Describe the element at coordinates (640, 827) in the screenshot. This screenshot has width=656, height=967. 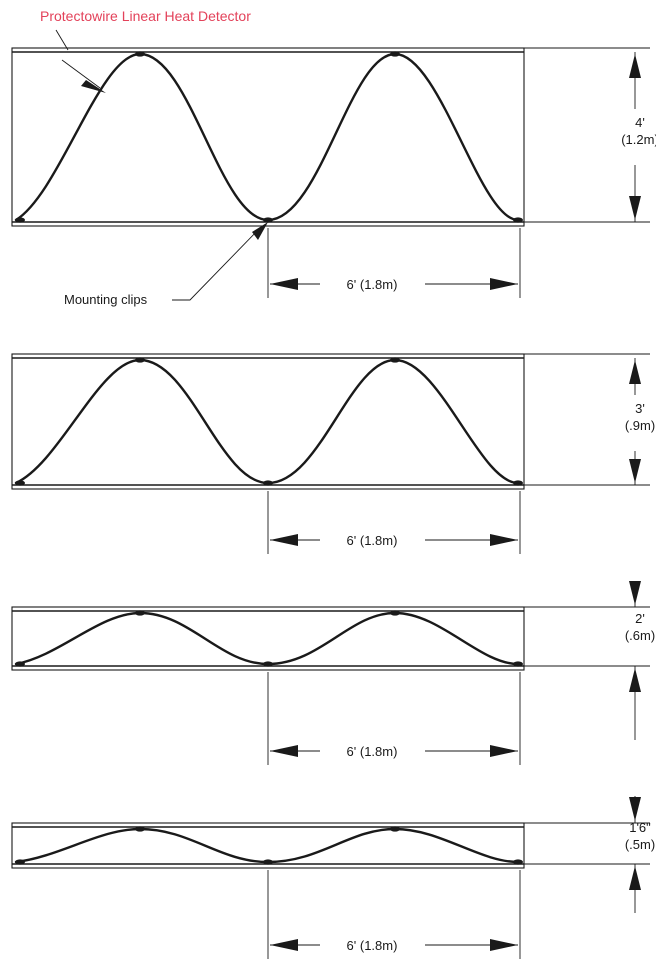
I see `height-label: 1'6"` at that location.